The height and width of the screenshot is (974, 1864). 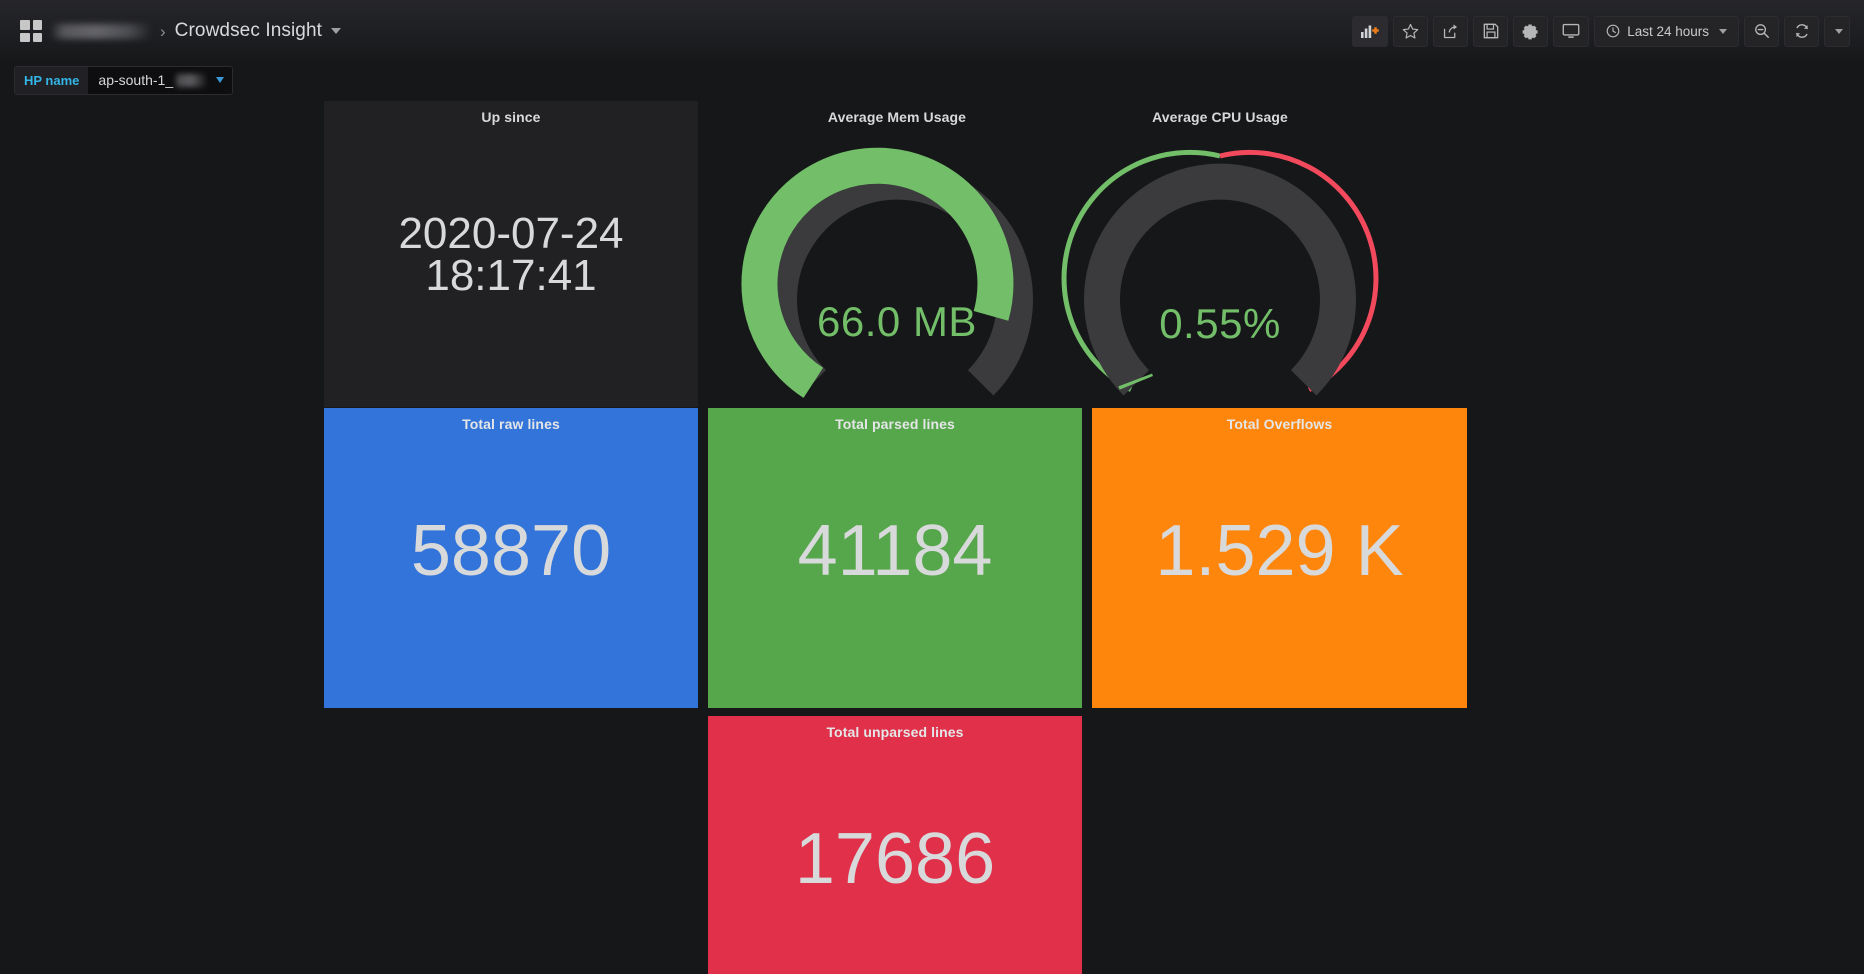 I want to click on panel-up-since: Up since 2020-07-24 18:17:41, so click(x=511, y=254).